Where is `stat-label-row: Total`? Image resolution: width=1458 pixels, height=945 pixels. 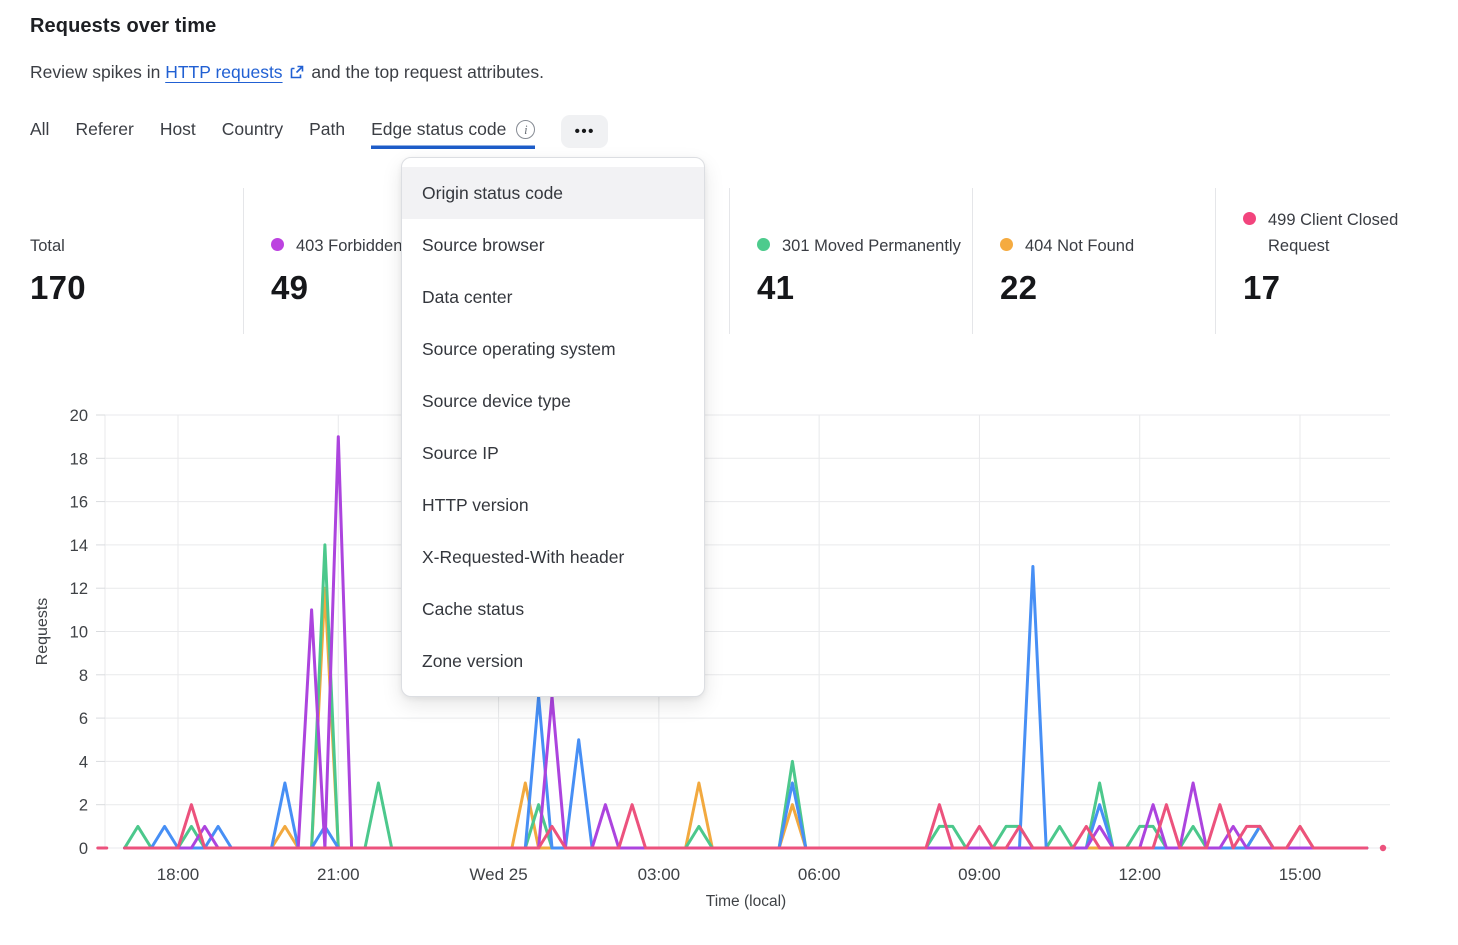 stat-label-row: Total is located at coordinates (47, 246).